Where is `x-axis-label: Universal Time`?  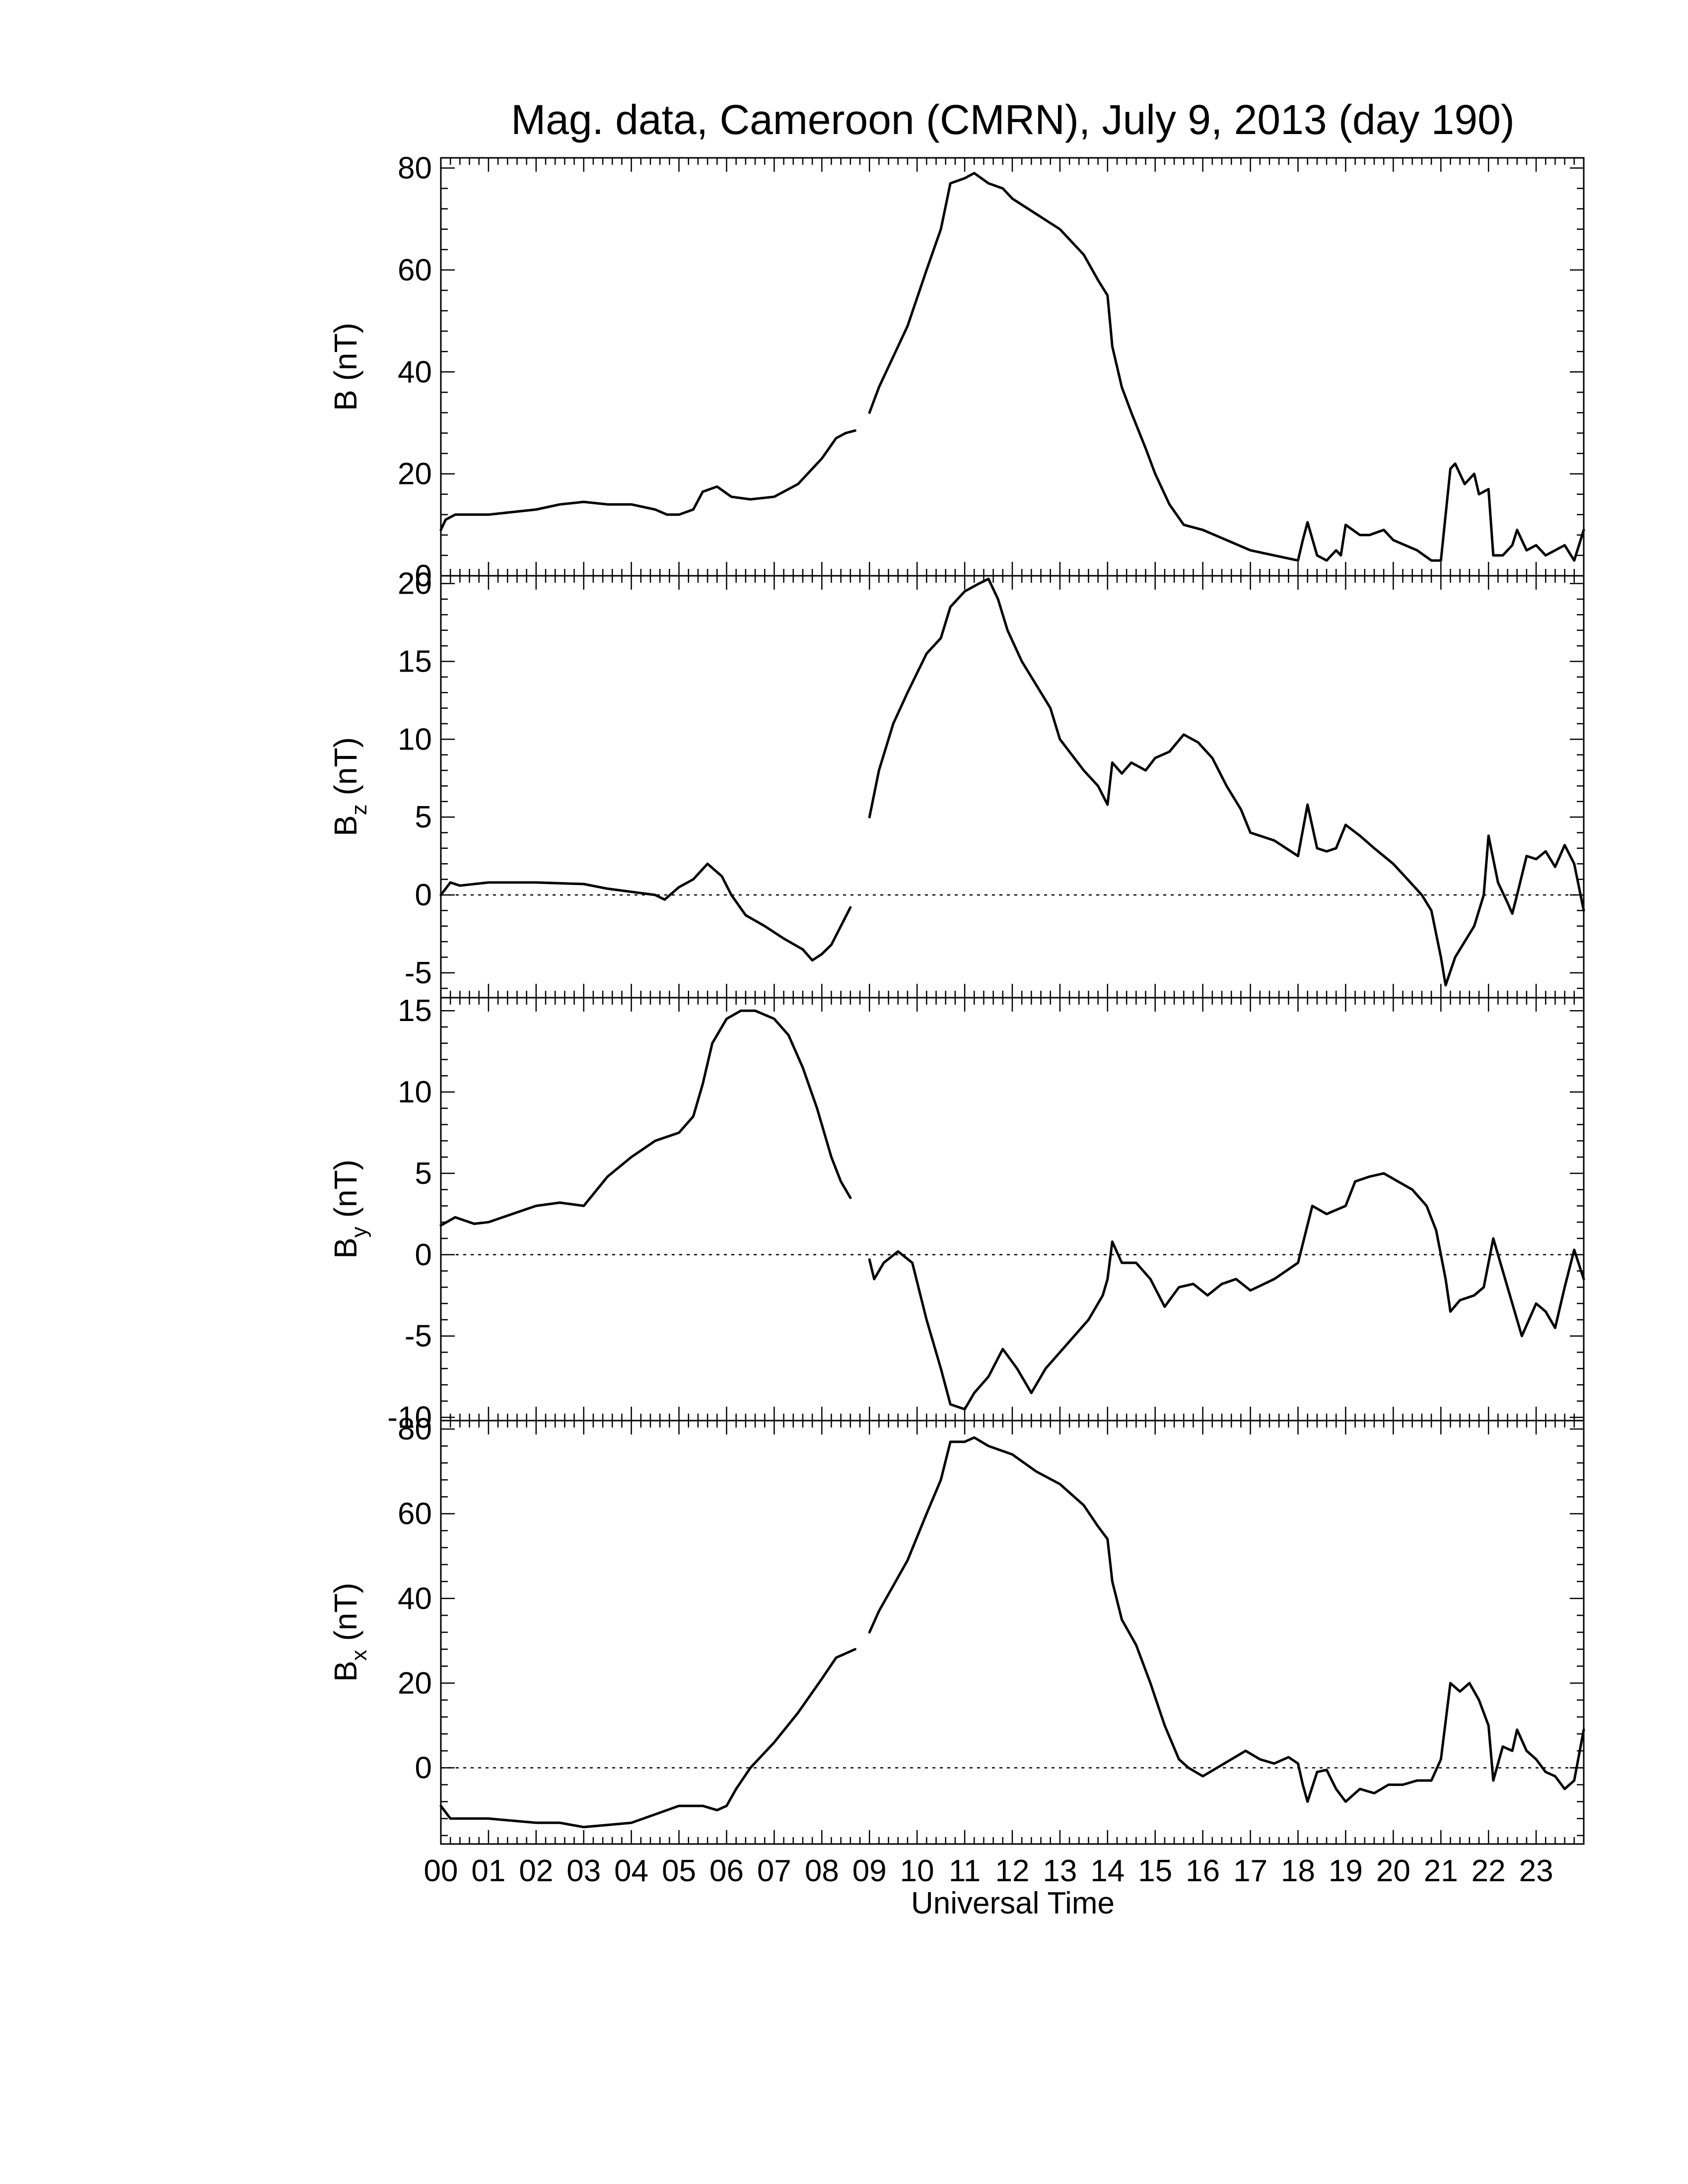 x-axis-label: Universal Time is located at coordinates (1013, 1903).